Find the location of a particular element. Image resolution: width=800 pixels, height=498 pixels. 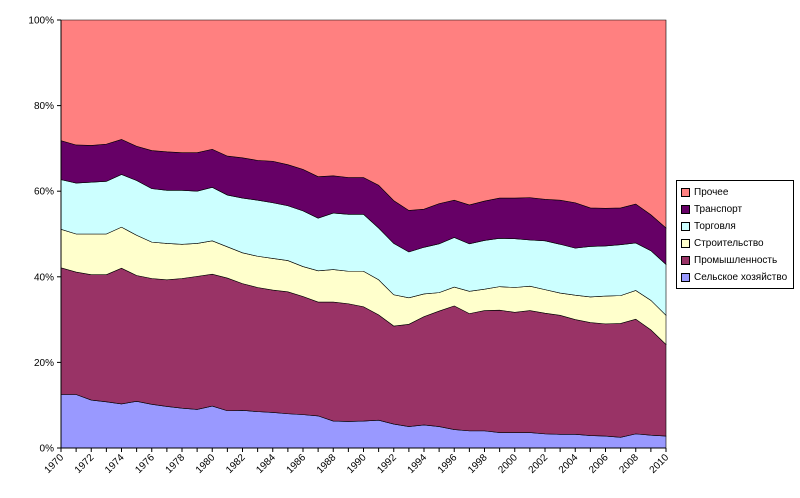

x-tick-label: 1978 is located at coordinates (176, 464).